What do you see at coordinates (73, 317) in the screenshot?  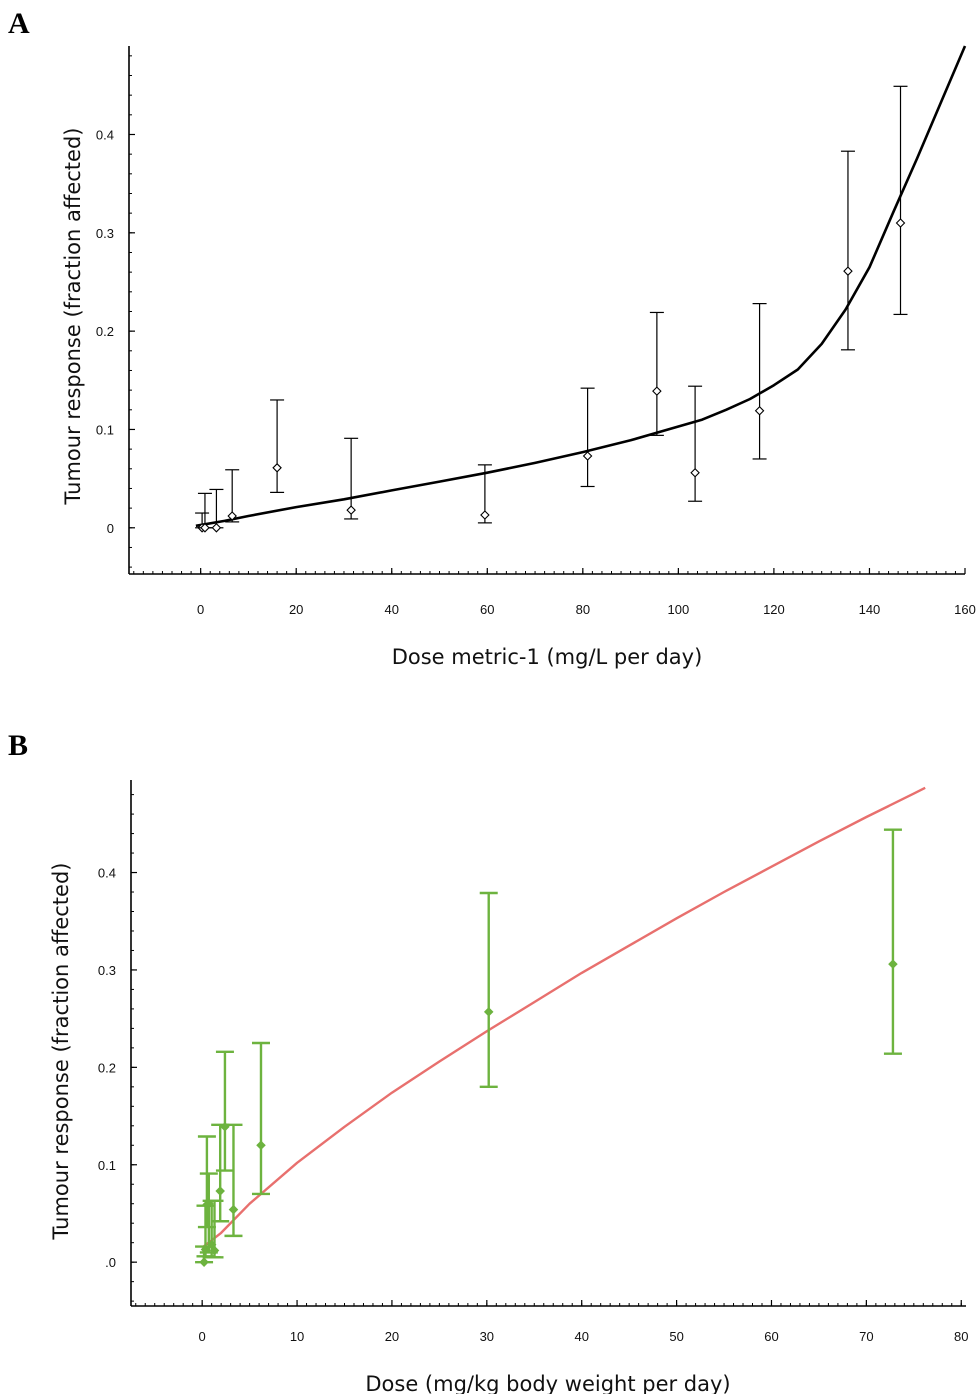 I see `panel-a-y-label: Tumour response (fraction affected)` at bounding box center [73, 317].